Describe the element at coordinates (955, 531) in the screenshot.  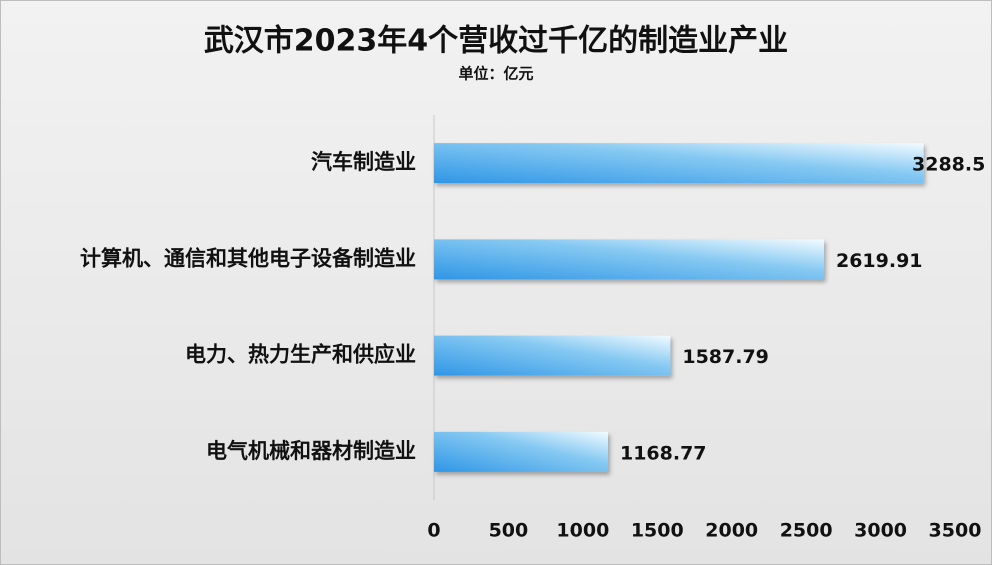
I see `x-tick-label: 3500` at that location.